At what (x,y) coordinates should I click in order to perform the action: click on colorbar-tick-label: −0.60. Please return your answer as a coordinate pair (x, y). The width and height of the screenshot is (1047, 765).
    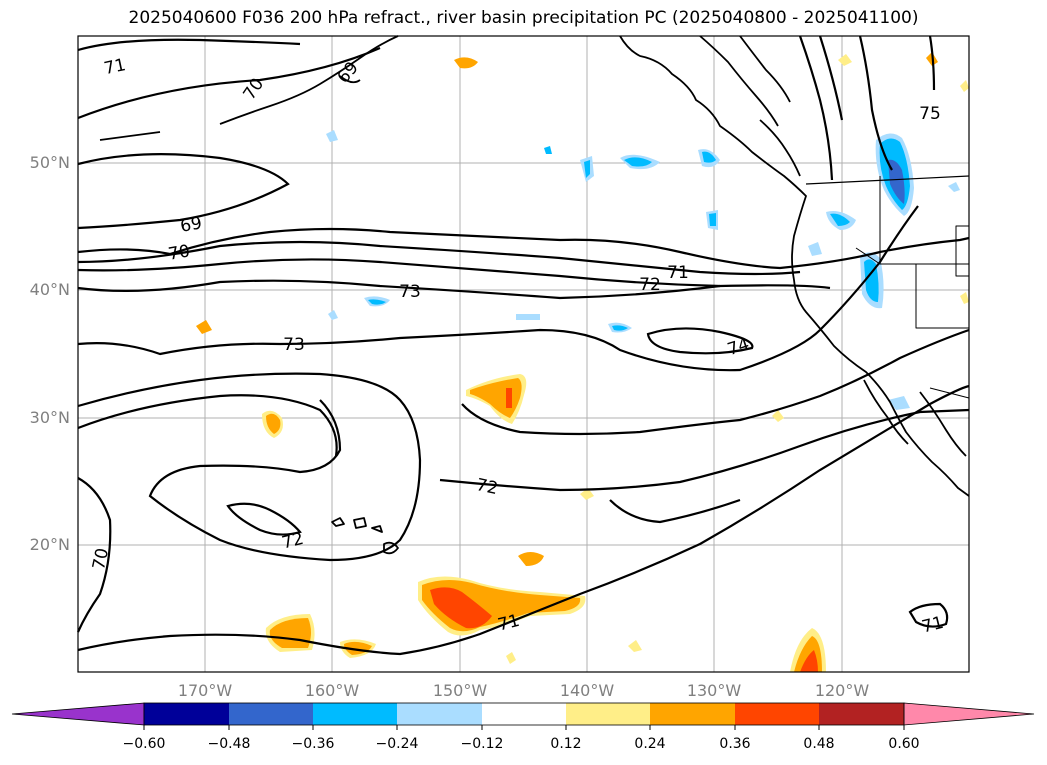
    Looking at the image, I should click on (144, 744).